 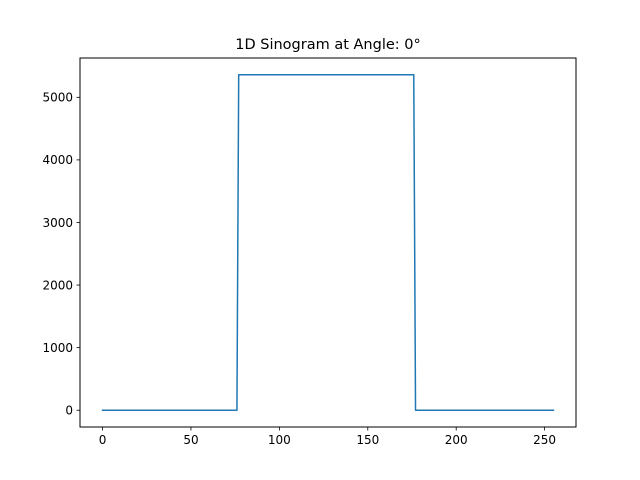 I want to click on y-tick-label: 4000, so click(x=57, y=160).